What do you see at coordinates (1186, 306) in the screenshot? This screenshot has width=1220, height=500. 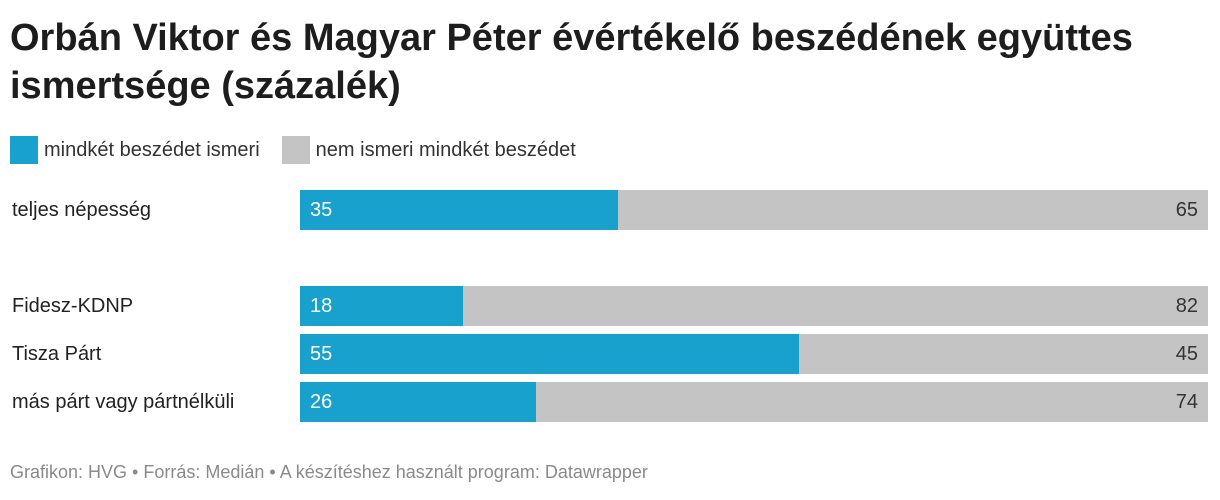 I see `data-label: 82` at bounding box center [1186, 306].